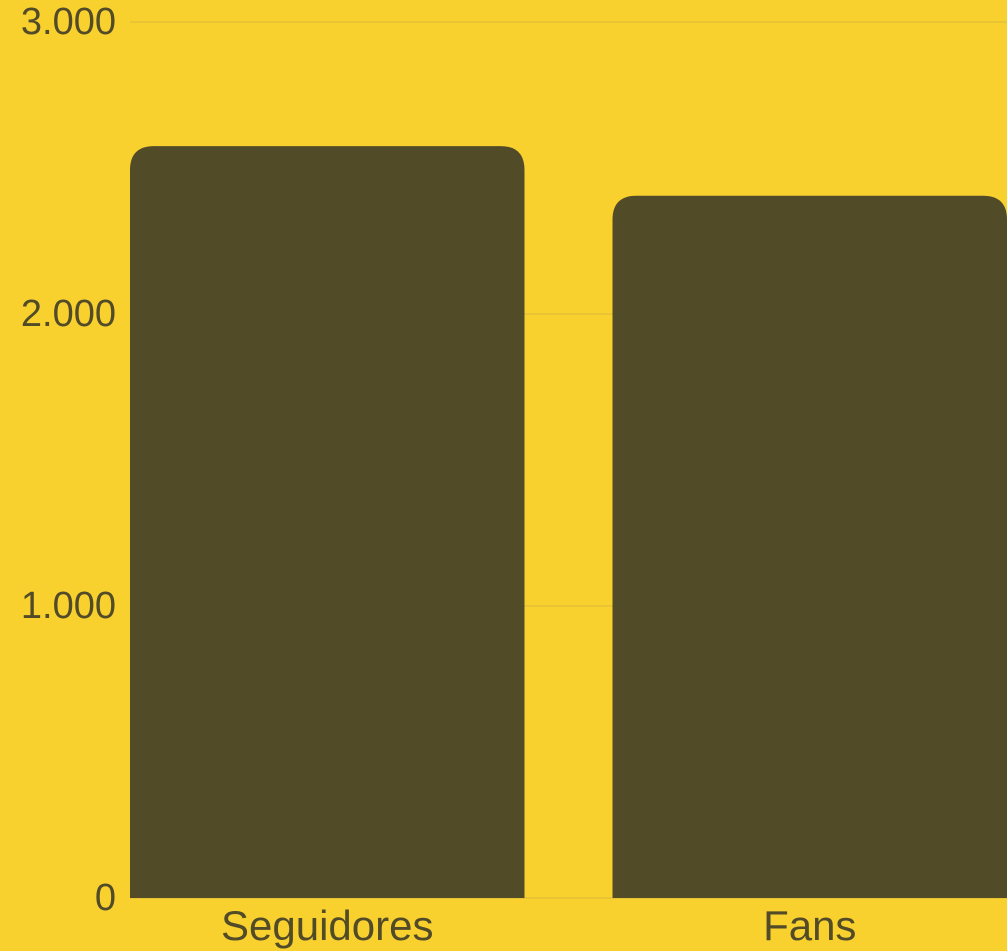 The image size is (1007, 951). What do you see at coordinates (68, 22) in the screenshot?
I see `y-tick-label: 3.000` at bounding box center [68, 22].